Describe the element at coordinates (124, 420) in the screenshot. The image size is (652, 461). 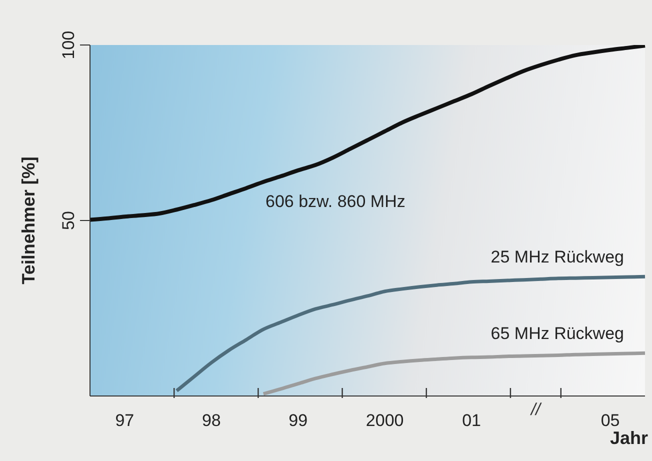
I see `x-tick-label: 97` at that location.